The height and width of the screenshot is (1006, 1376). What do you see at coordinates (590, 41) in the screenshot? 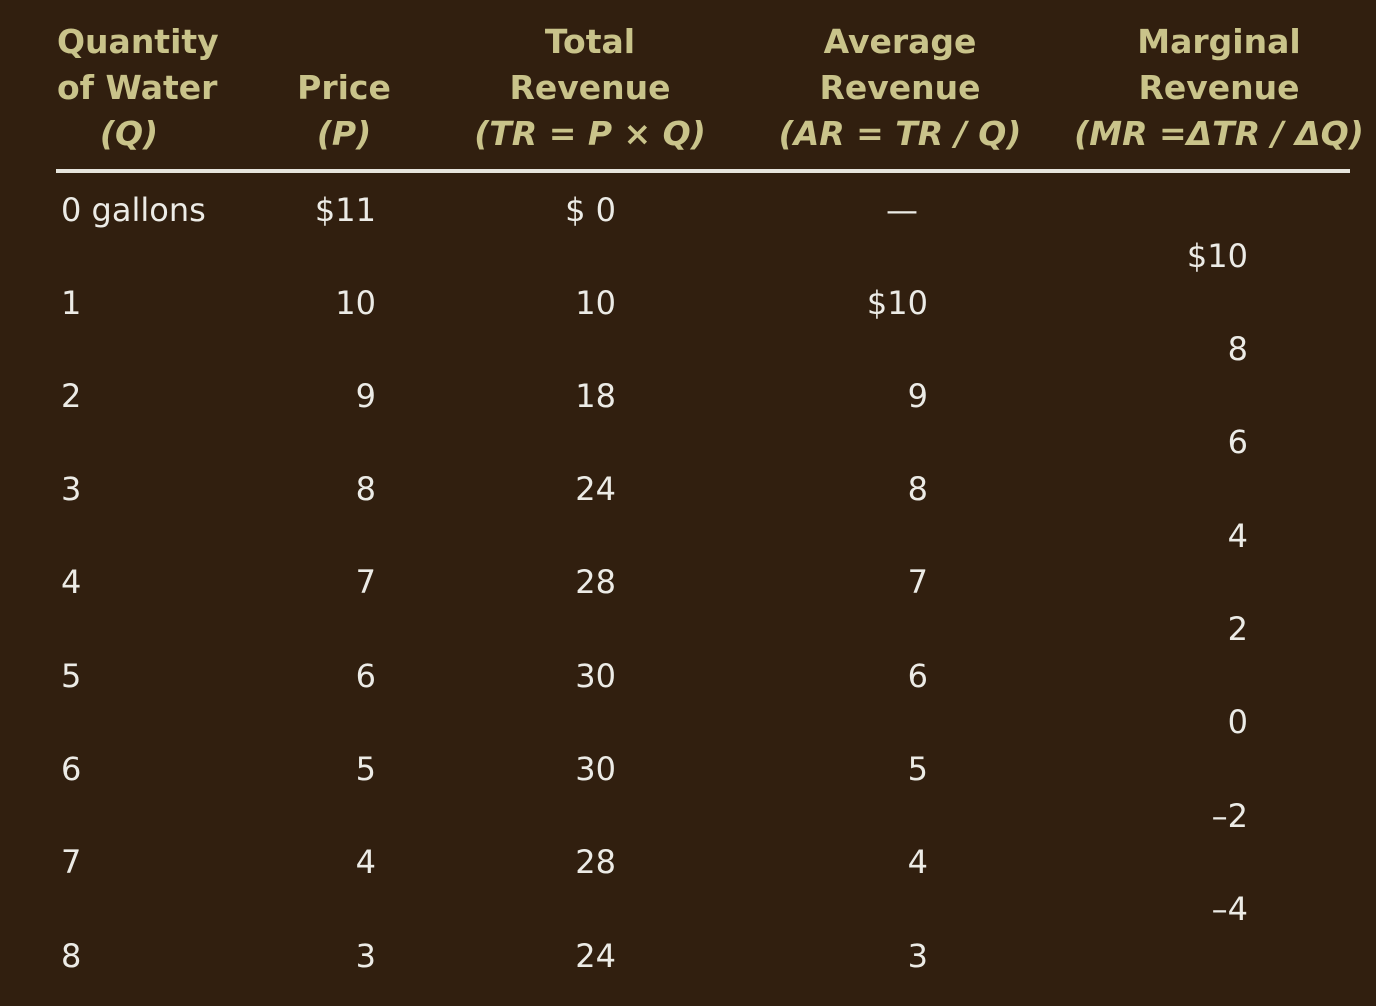
I see `header-total-revenue-line1: Total` at bounding box center [590, 41].